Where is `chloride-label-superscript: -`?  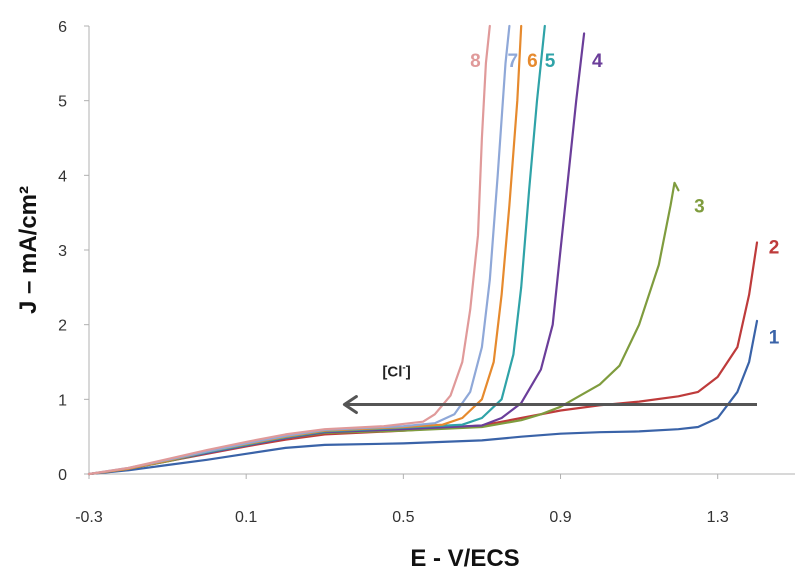 chloride-label-superscript: - is located at coordinates (403, 368).